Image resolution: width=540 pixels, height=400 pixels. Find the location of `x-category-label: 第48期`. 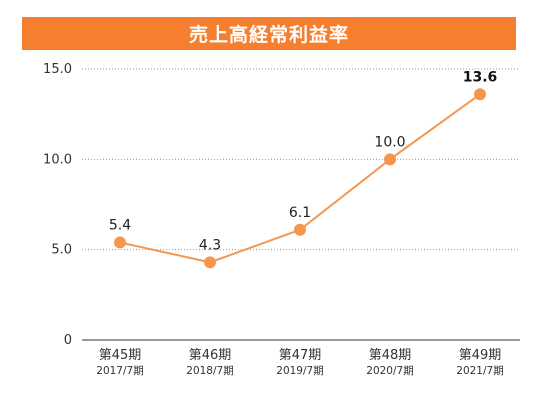

x-category-label: 第48期 is located at coordinates (390, 355).